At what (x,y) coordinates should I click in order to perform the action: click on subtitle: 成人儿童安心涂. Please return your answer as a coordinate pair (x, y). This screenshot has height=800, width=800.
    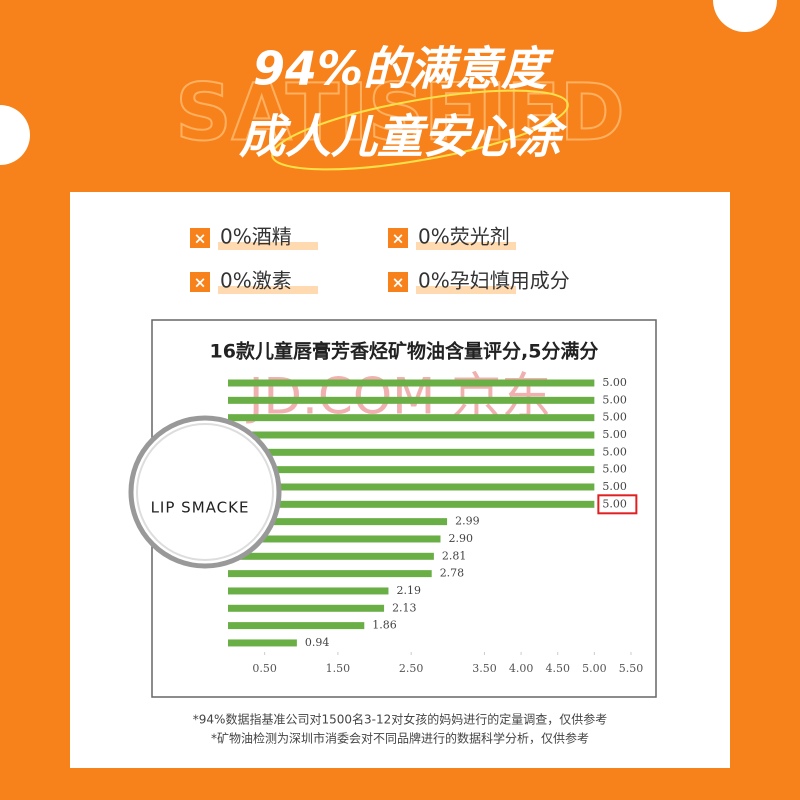
    Looking at the image, I should click on (403, 137).